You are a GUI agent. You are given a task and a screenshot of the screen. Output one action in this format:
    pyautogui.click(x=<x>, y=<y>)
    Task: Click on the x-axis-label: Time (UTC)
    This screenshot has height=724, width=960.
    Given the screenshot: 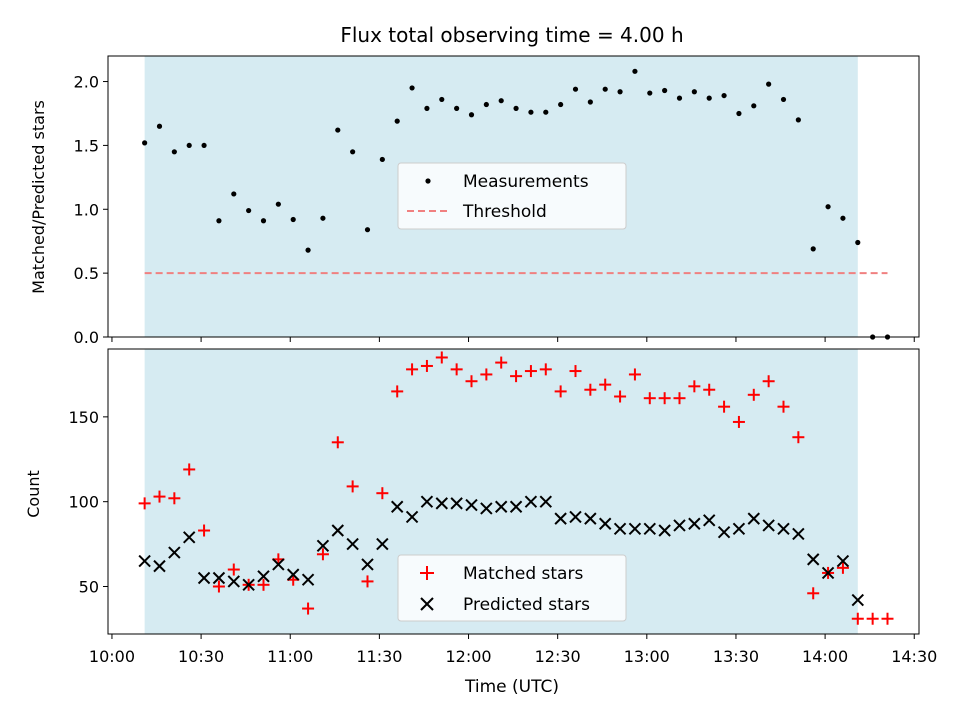 What is the action you would take?
    pyautogui.click(x=511, y=687)
    